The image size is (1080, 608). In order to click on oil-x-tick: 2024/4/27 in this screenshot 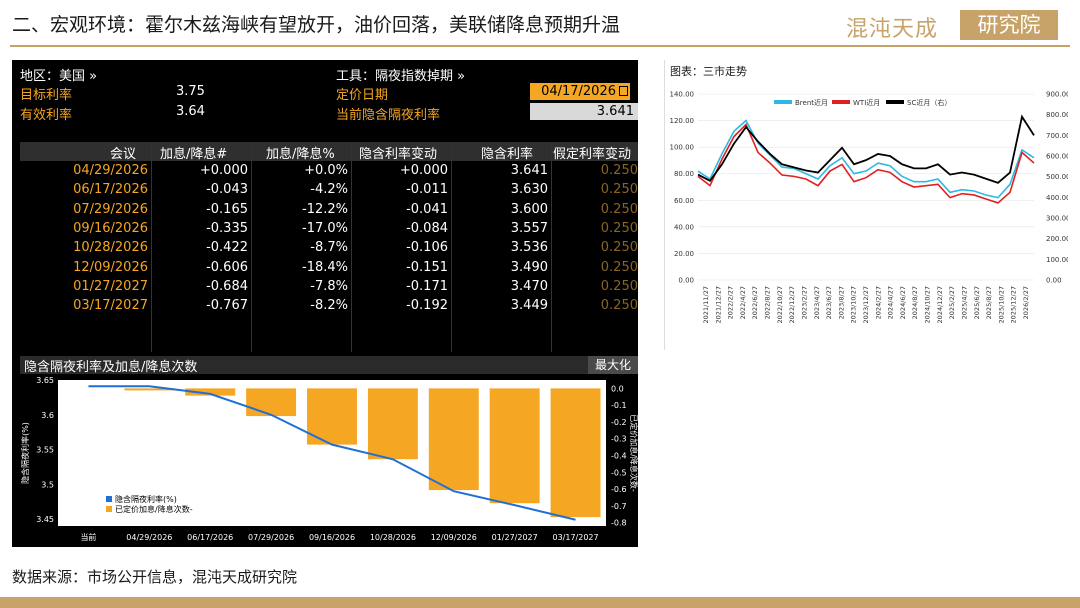, I will do `click(891, 302)`.